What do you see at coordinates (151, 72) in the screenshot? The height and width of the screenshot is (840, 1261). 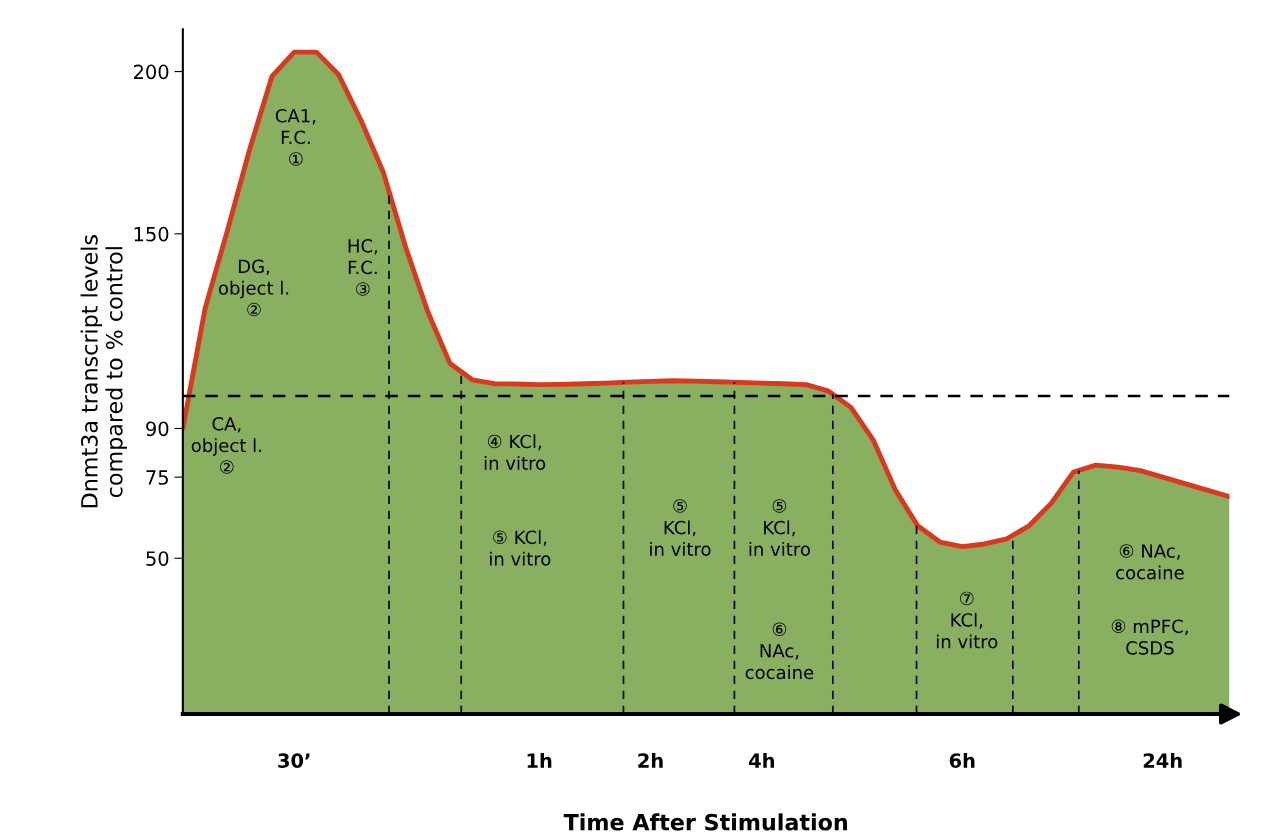 I see `y-tick-label: 200` at bounding box center [151, 72].